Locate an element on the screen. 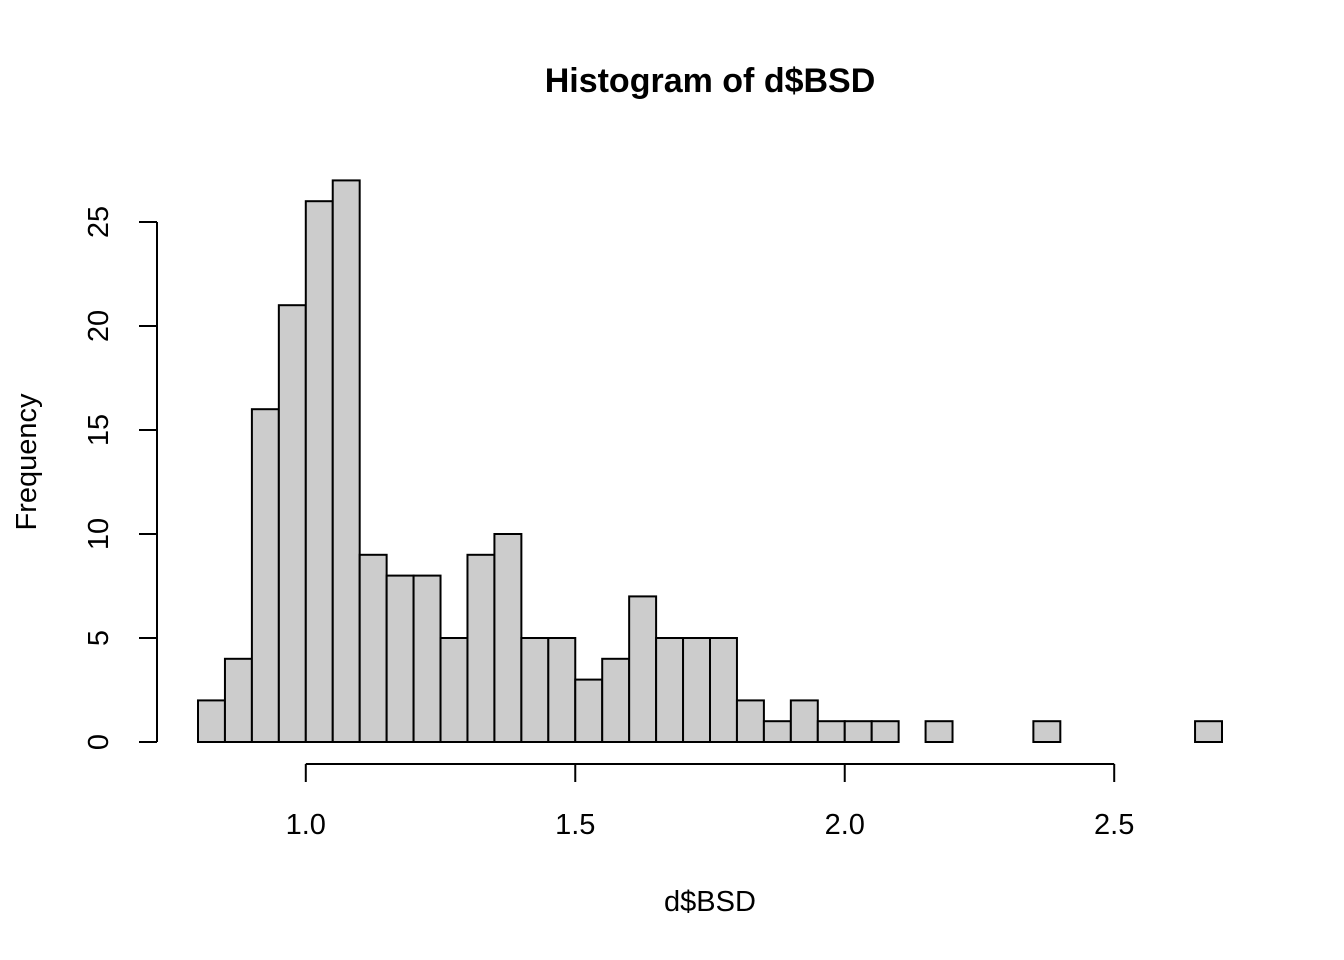 The width and height of the screenshot is (1344, 960). y-tick-label: 25 is located at coordinates (99, 222).